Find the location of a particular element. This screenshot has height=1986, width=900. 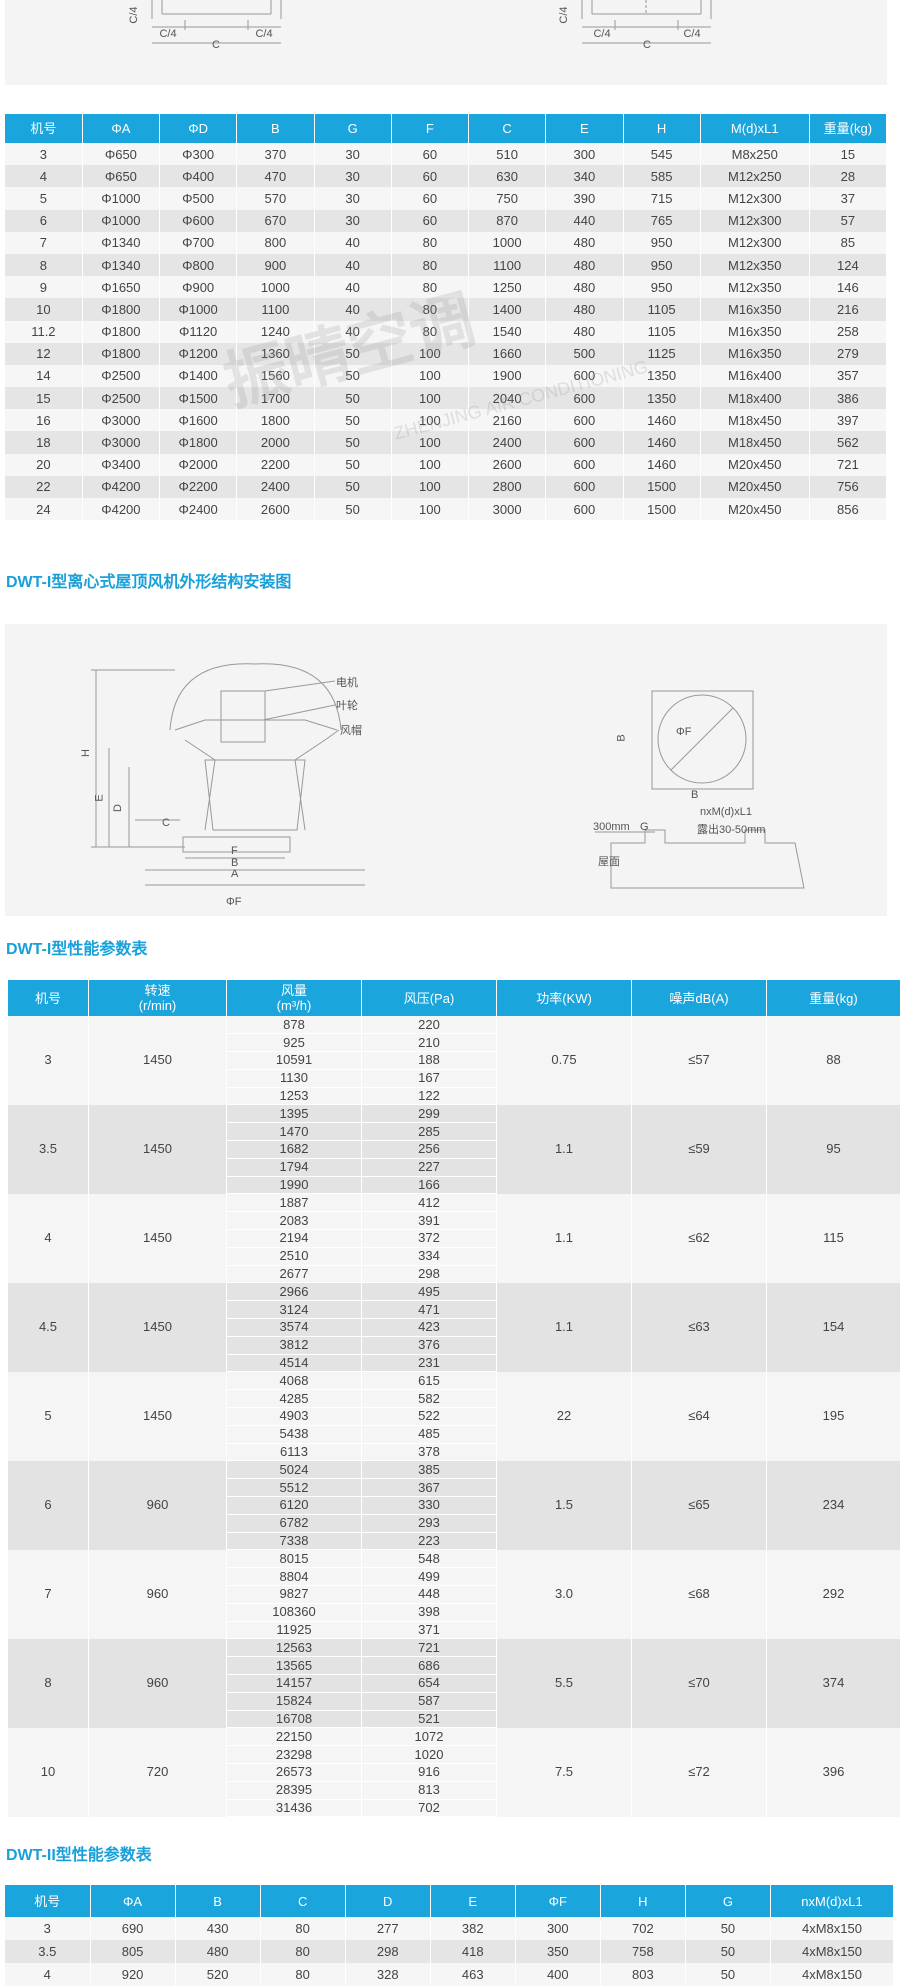

cell: 495 is located at coordinates (429, 1292).